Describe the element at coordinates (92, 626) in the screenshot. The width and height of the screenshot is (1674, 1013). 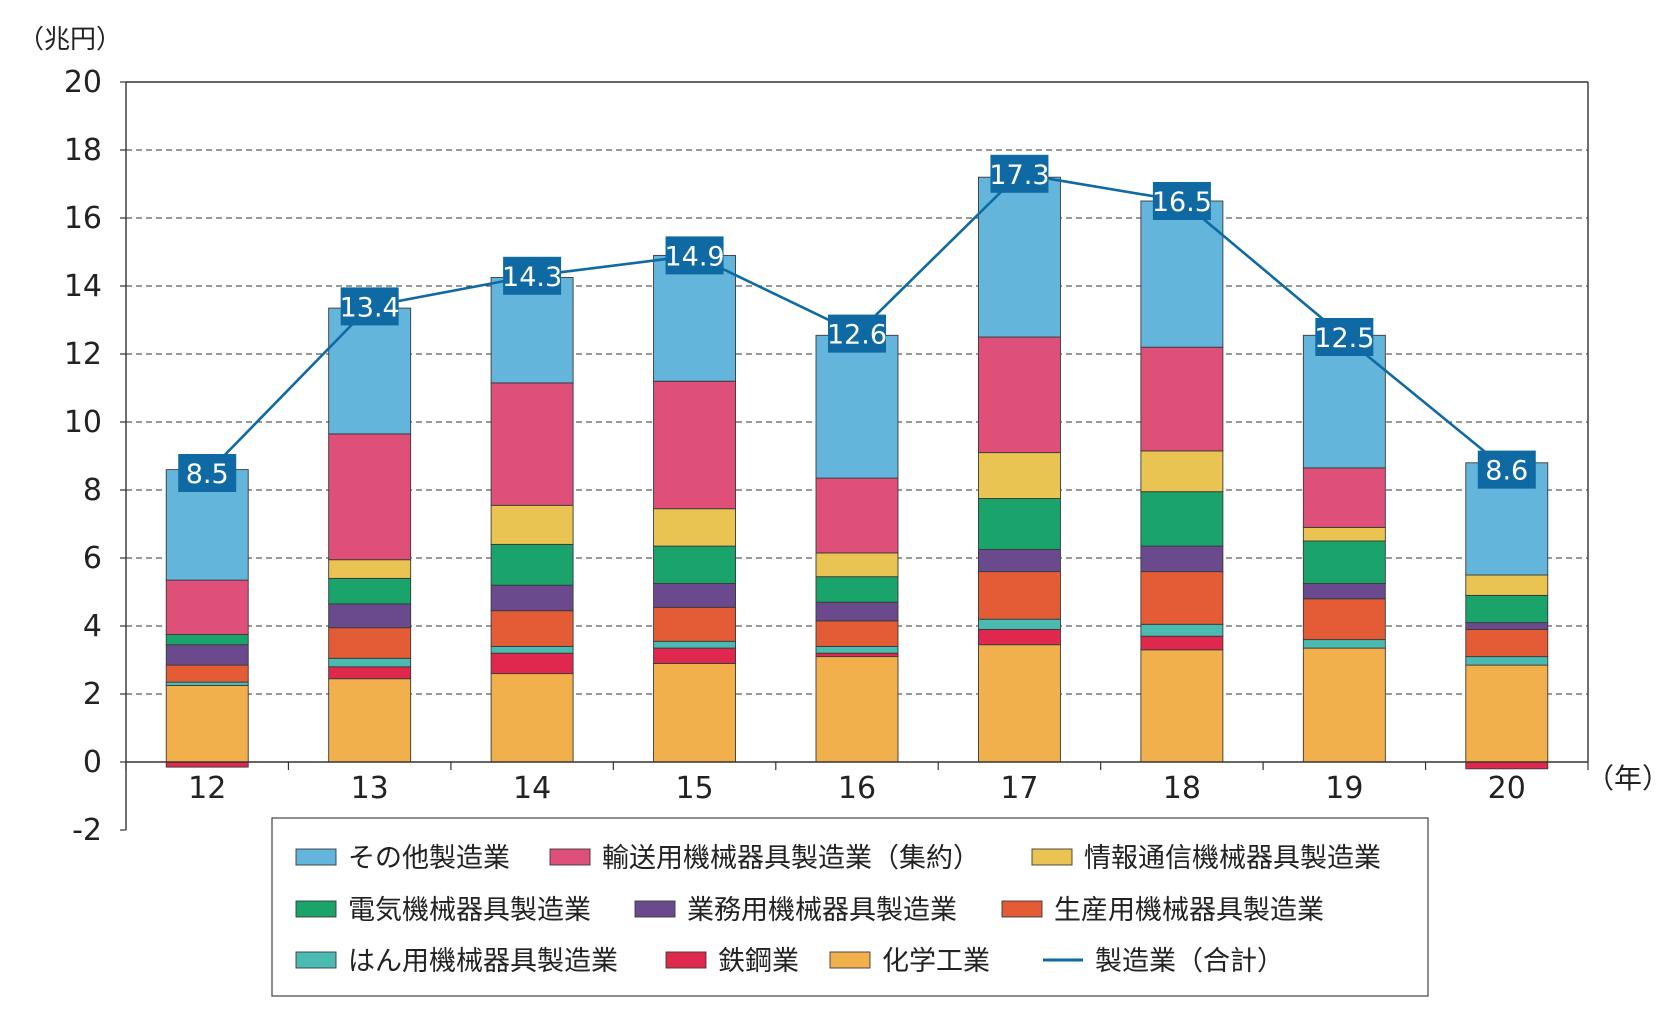
I see `y-tick-label: 4` at that location.